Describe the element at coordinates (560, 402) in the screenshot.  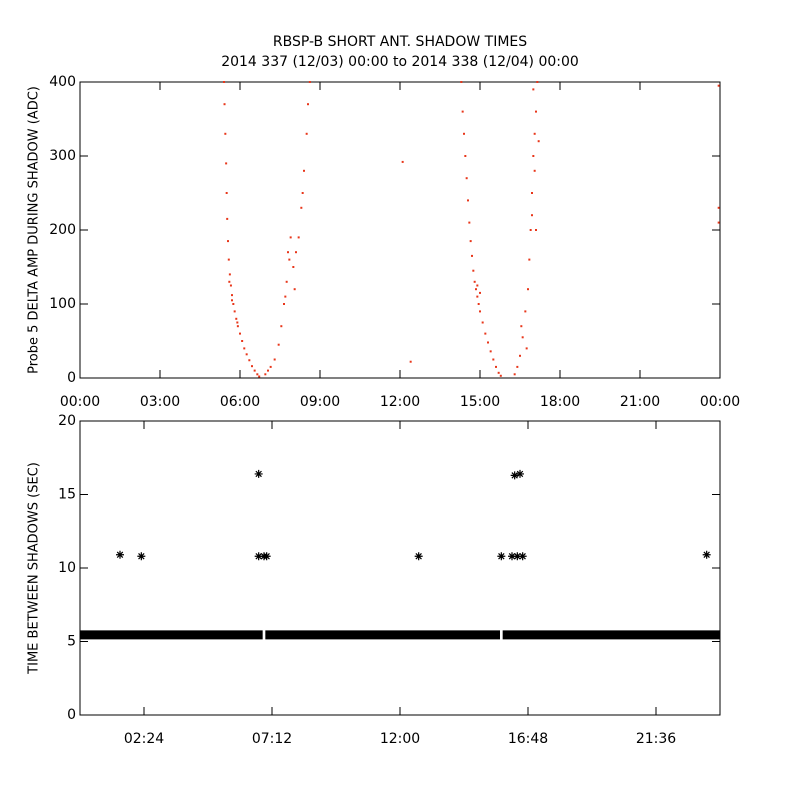
I see `x-tick-label: 18:00` at that location.